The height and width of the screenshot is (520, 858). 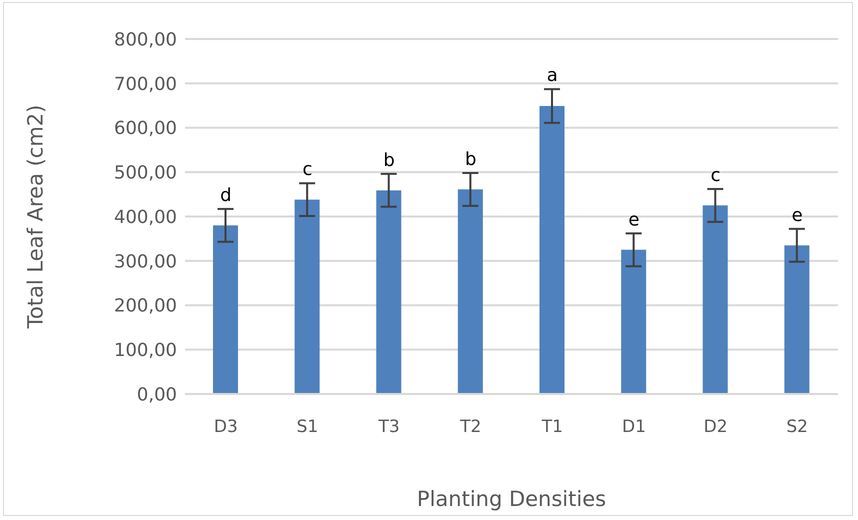 What do you see at coordinates (226, 195) in the screenshot?
I see `annotation: d` at bounding box center [226, 195].